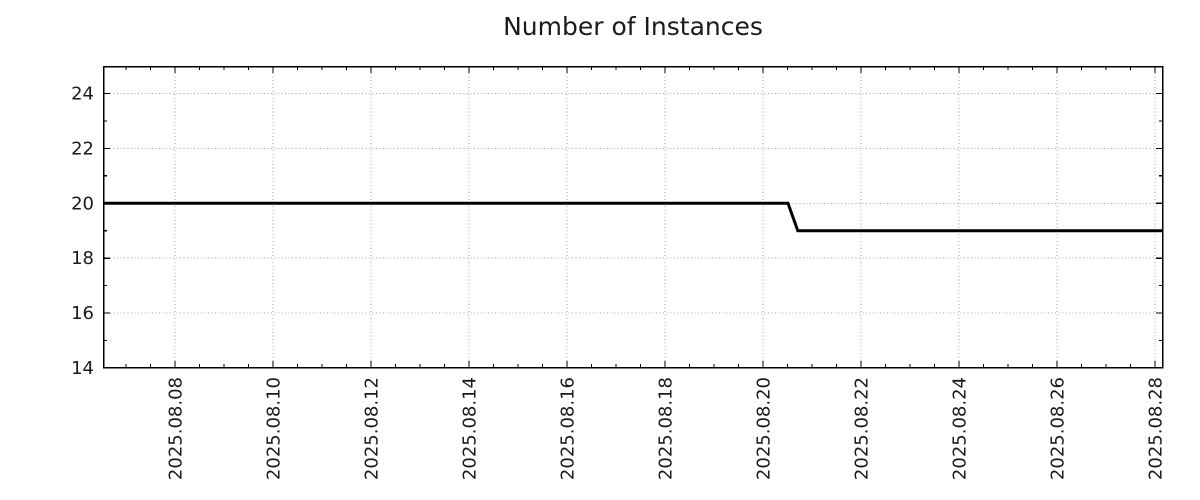 Image resolution: width=1200 pixels, height=500 pixels. What do you see at coordinates (82, 203) in the screenshot?
I see `y-tick-label: 20` at bounding box center [82, 203].